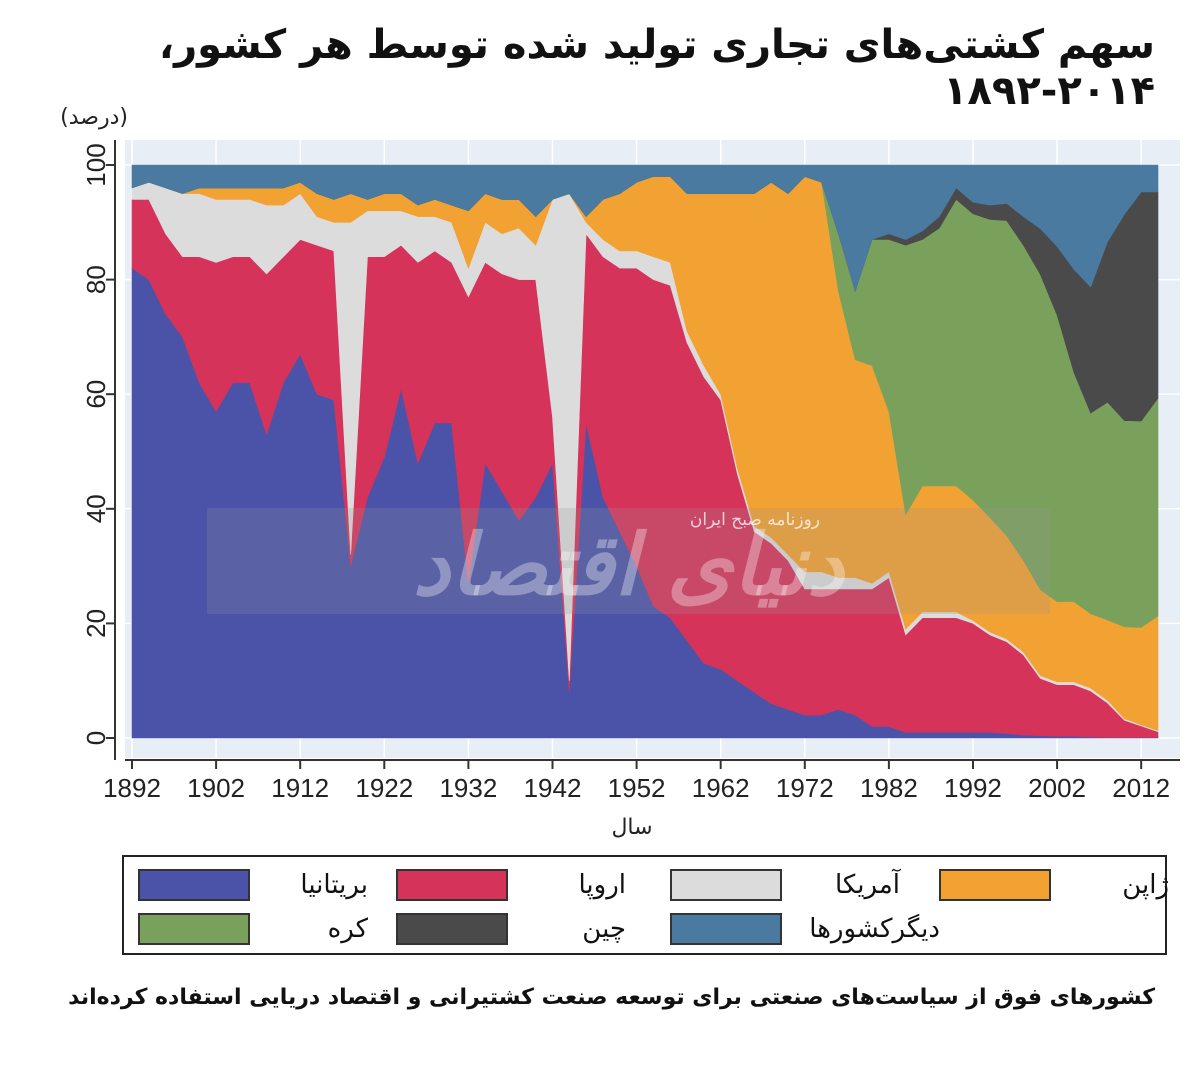  Describe the element at coordinates (637, 788) in the screenshot. I see `x-tick-label-1952: 1952` at that location.